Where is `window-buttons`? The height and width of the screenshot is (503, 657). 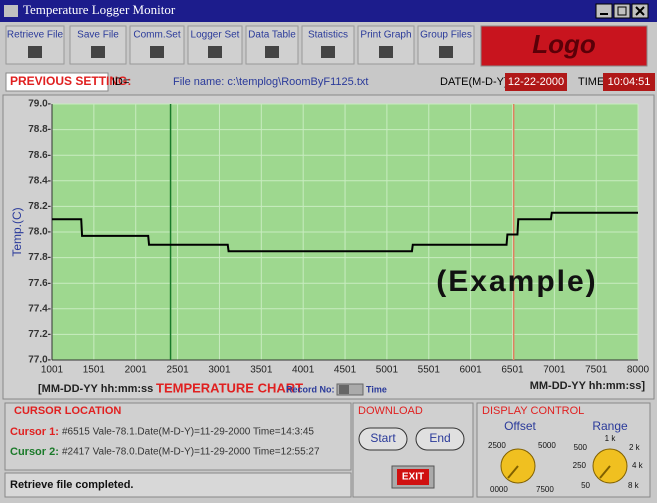
window-buttons is located at coordinates (622, 11).